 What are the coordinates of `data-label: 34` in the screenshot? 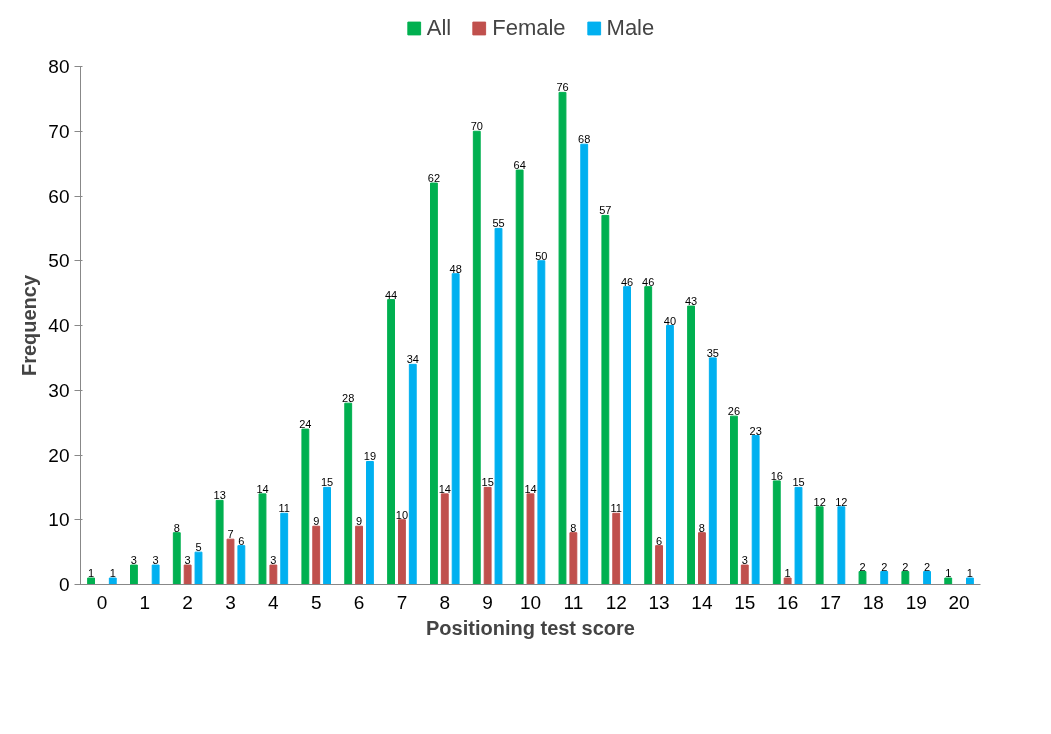 It's located at (412, 359).